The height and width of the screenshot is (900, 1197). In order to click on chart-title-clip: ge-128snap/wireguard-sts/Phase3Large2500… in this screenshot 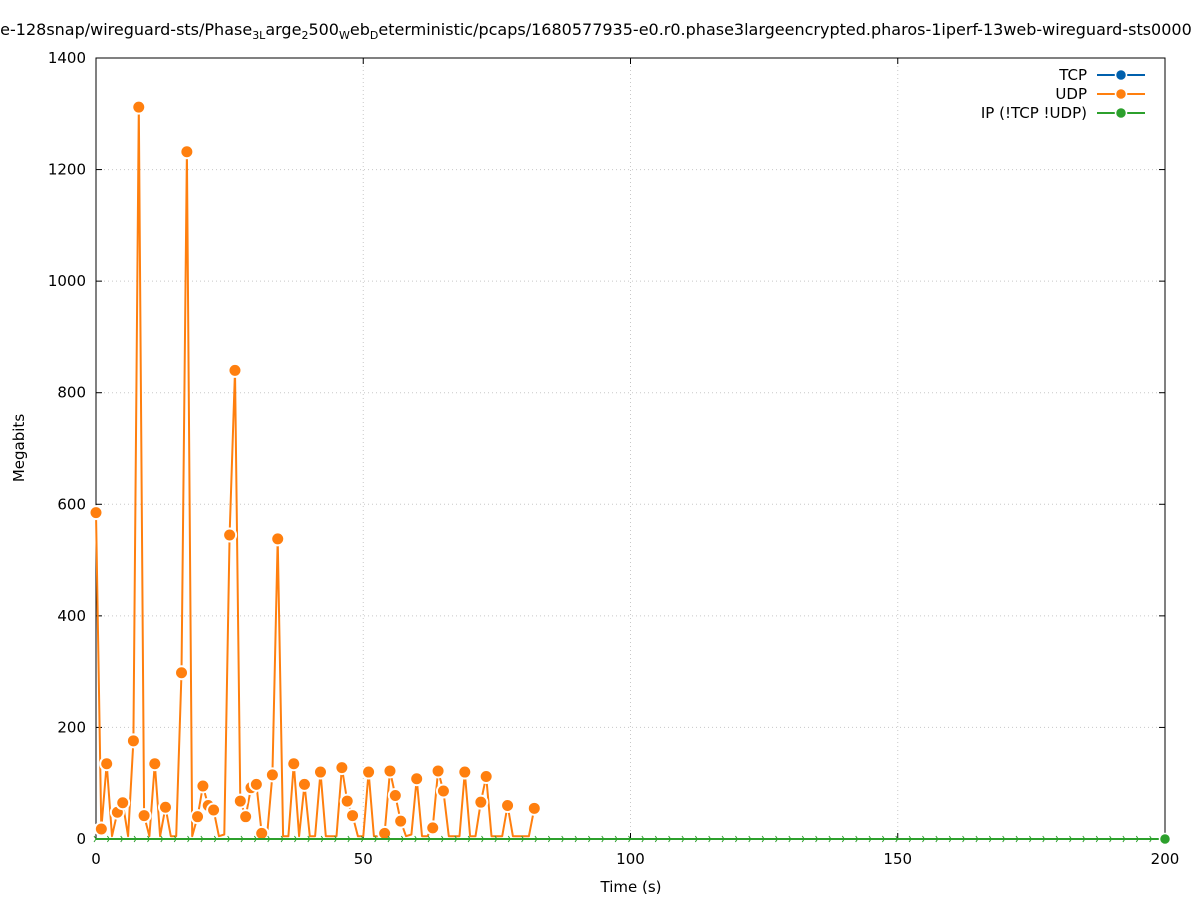, I will do `click(598, 22)`.